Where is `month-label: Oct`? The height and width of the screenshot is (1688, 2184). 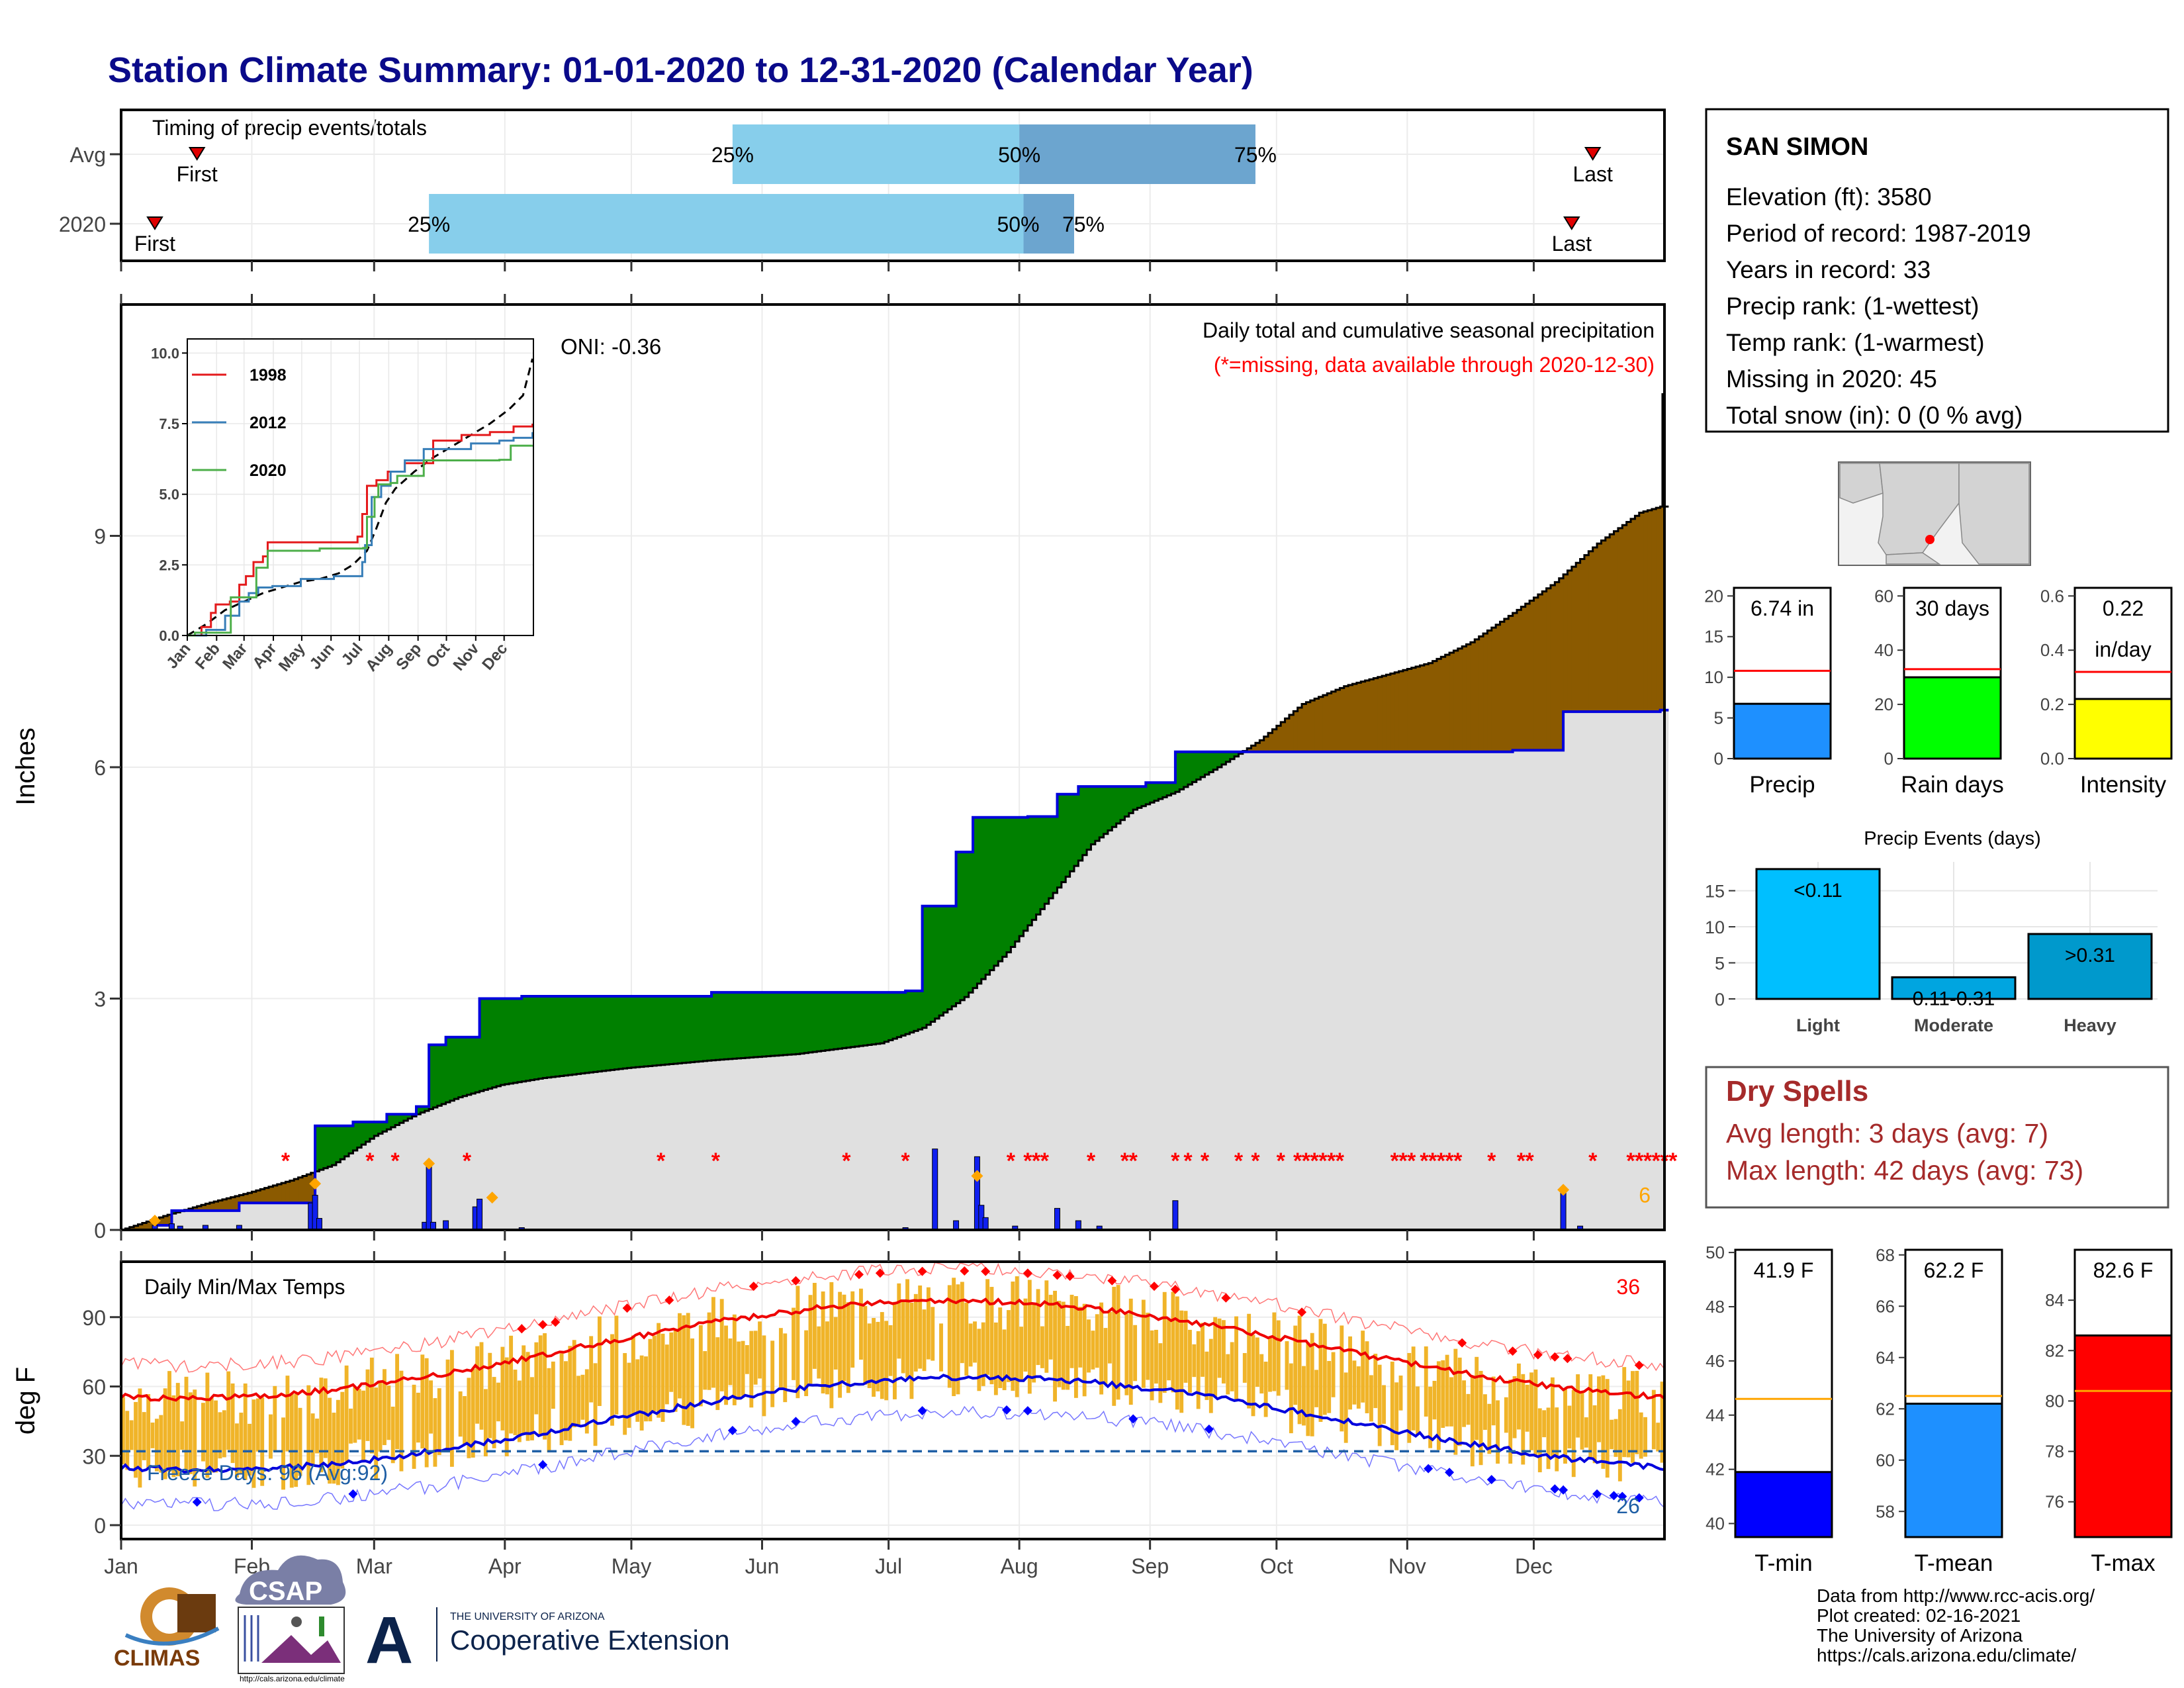 month-label: Oct is located at coordinates (1277, 1566).